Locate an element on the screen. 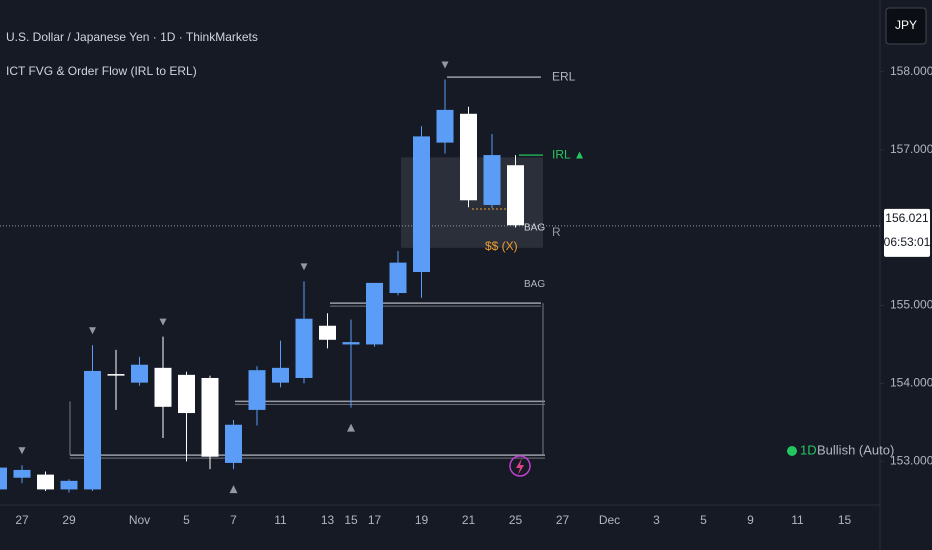  currency-label: JPY is located at coordinates (906, 25).